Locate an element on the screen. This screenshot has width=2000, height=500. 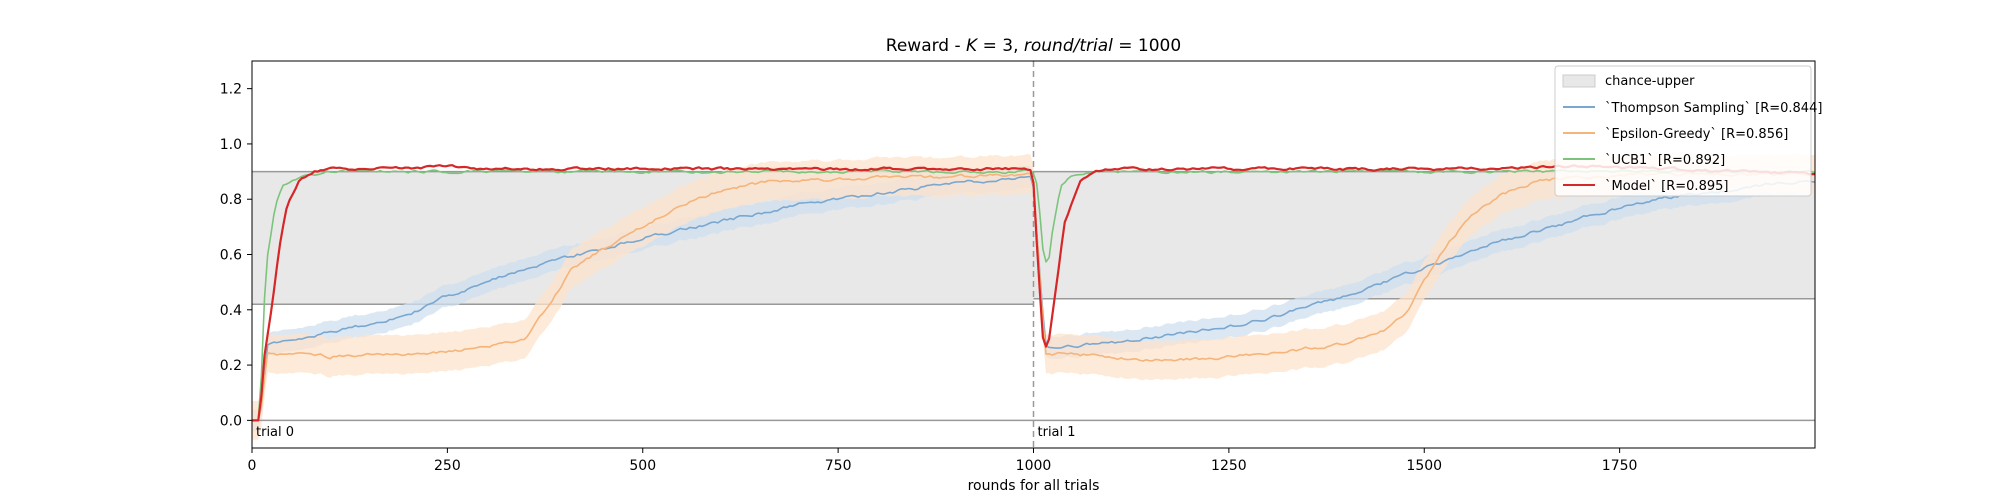
x-tick-label: 1250 is located at coordinates (1229, 466).